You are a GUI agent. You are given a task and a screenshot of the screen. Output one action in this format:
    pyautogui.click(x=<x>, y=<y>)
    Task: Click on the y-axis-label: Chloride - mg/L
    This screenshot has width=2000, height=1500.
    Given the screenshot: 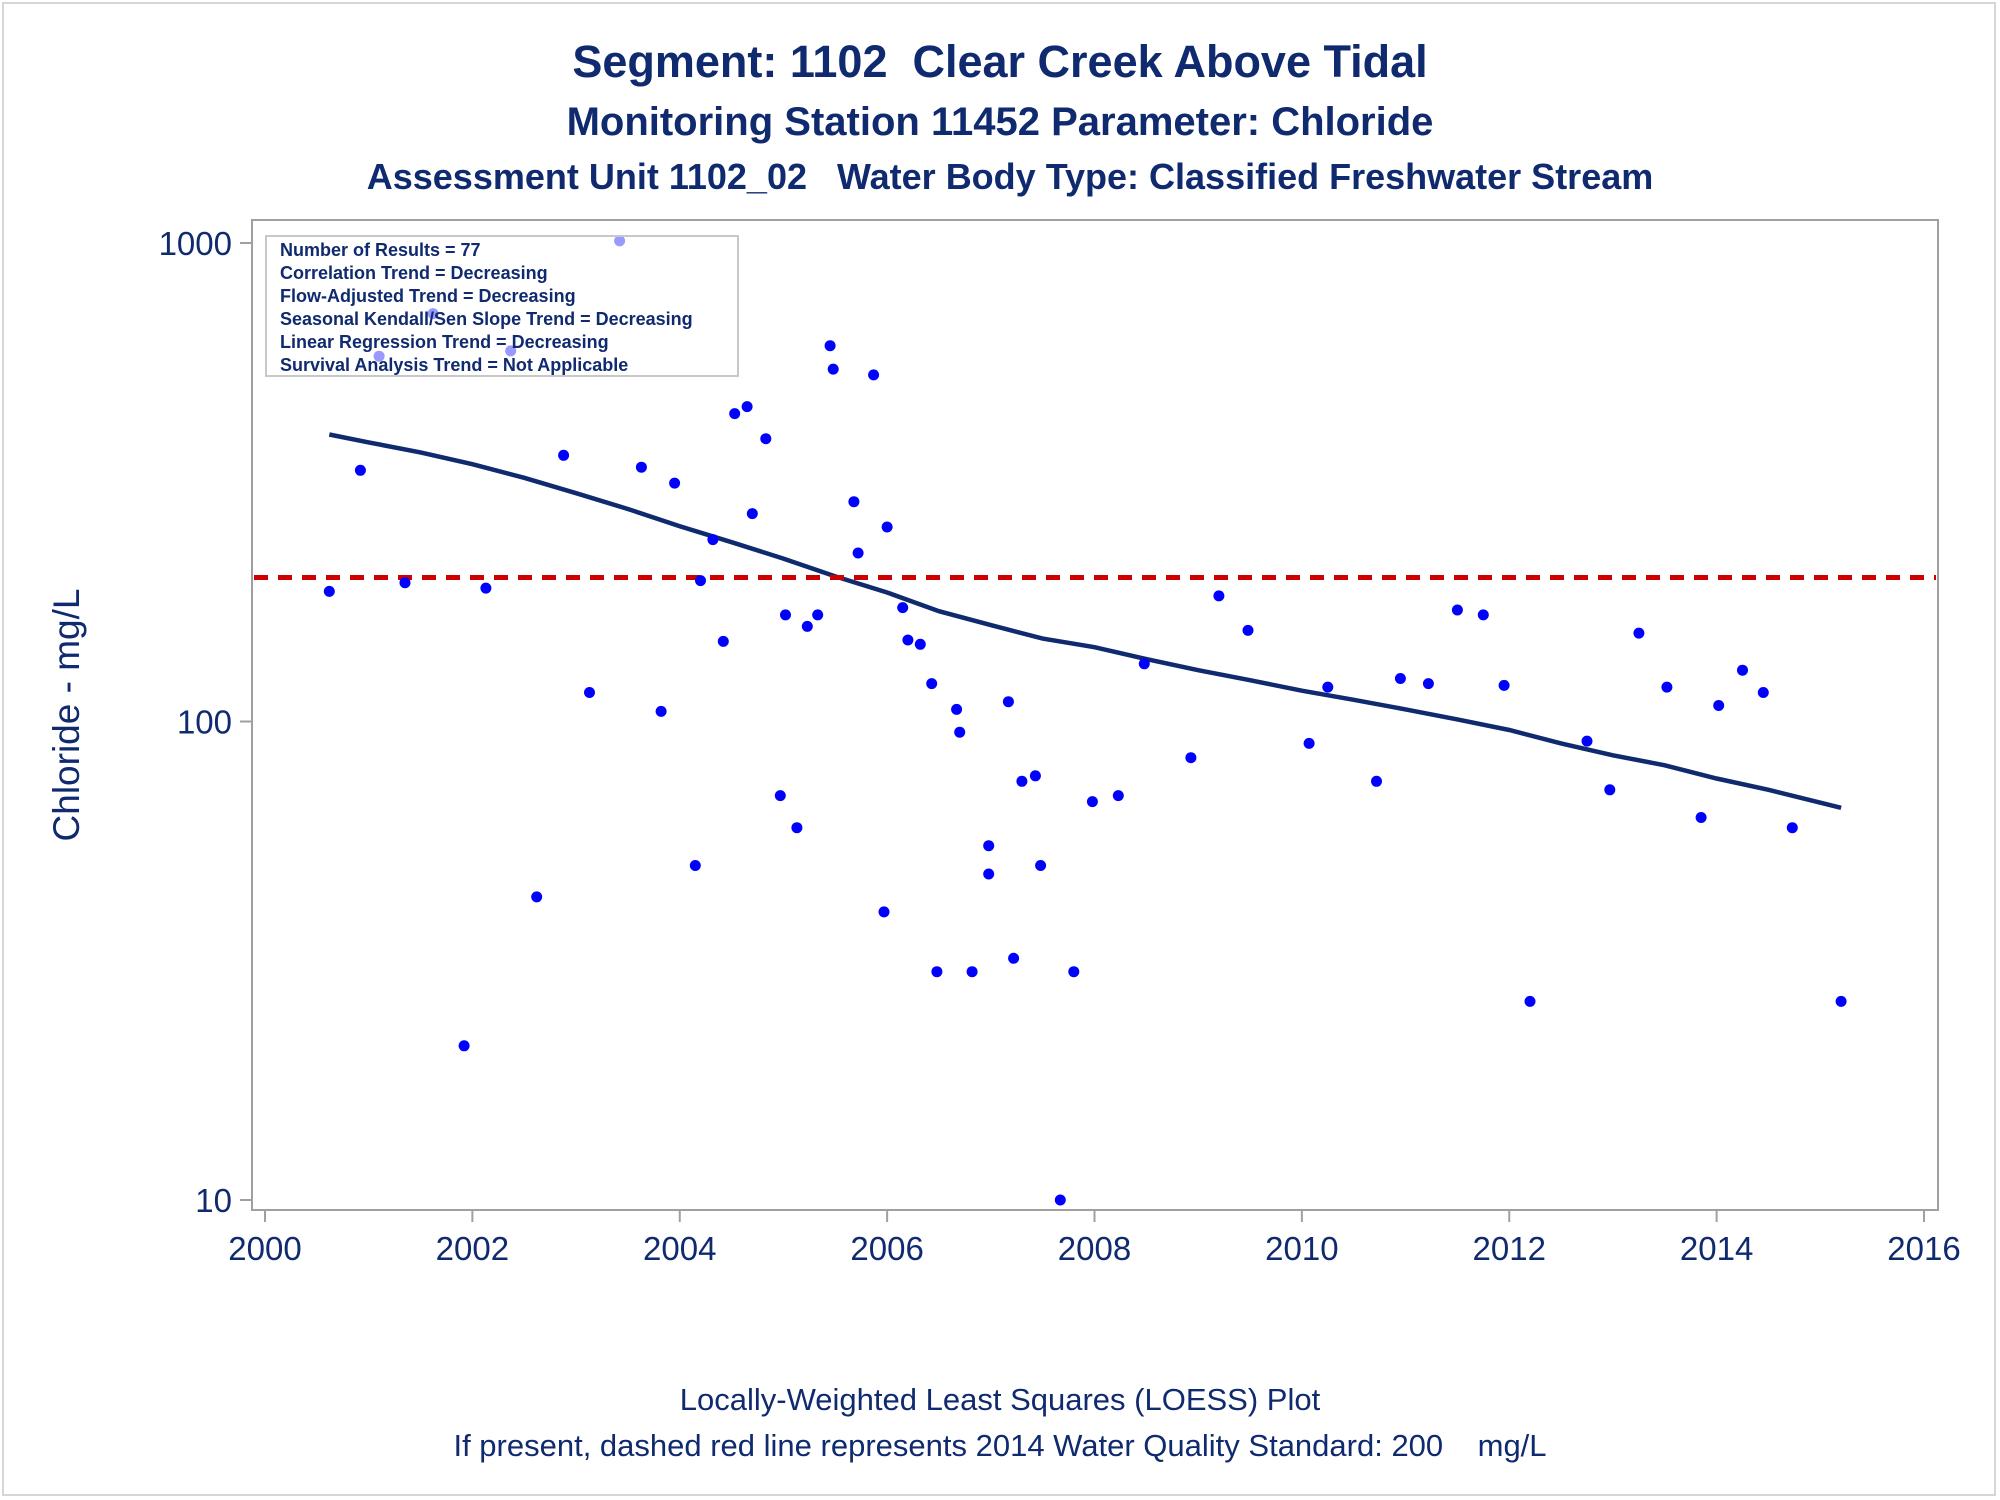 What is the action you would take?
    pyautogui.click(x=66, y=715)
    